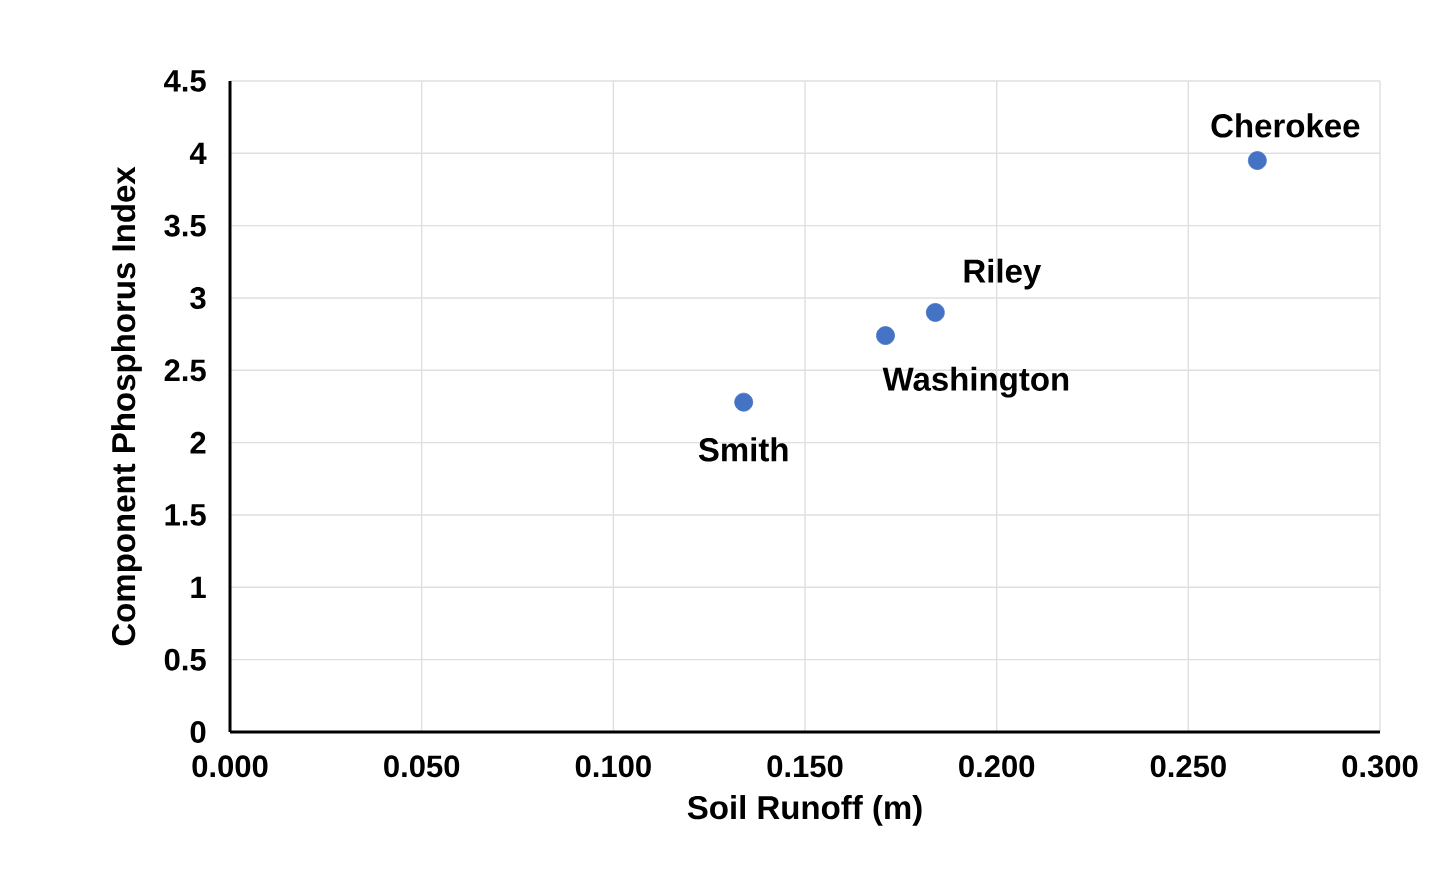  What do you see at coordinates (126, 406) in the screenshot?
I see `y-axis-title: Component Phosphorus Index` at bounding box center [126, 406].